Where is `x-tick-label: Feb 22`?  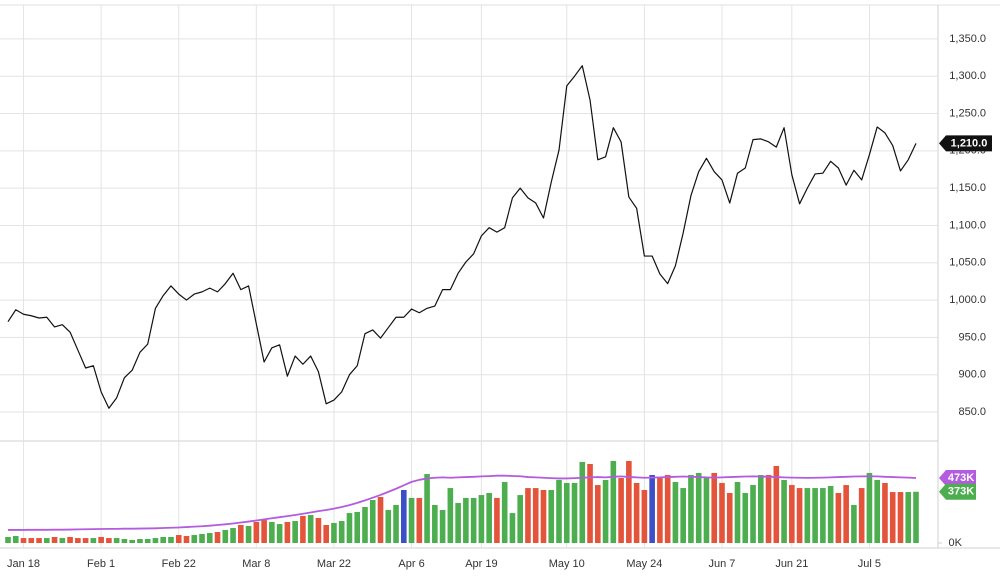 x-tick-label: Feb 22 is located at coordinates (179, 564).